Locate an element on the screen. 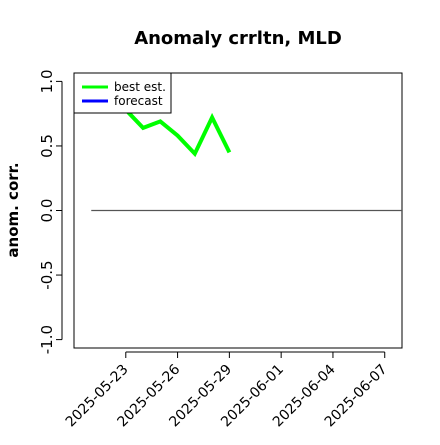 The width and height of the screenshot is (440, 445). legend-box is located at coordinates (122, 93).